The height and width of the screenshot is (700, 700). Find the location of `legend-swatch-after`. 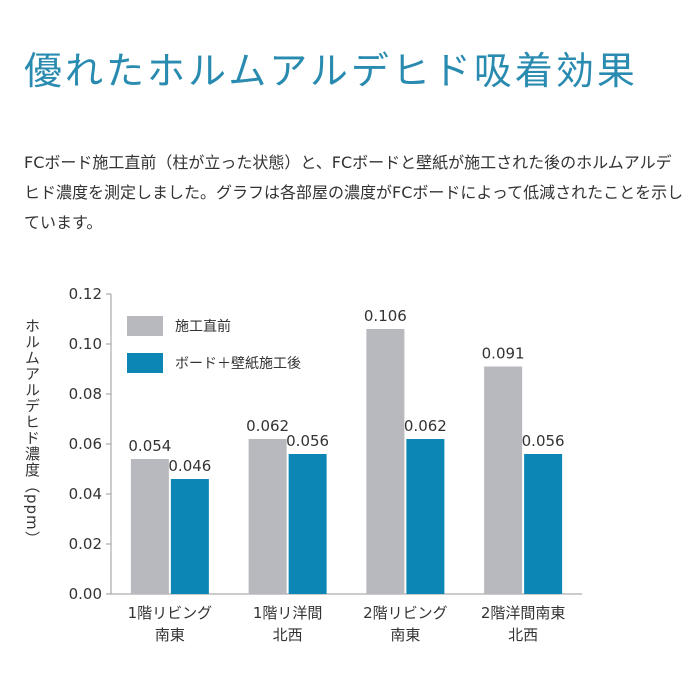

legend-swatch-after is located at coordinates (145, 363).